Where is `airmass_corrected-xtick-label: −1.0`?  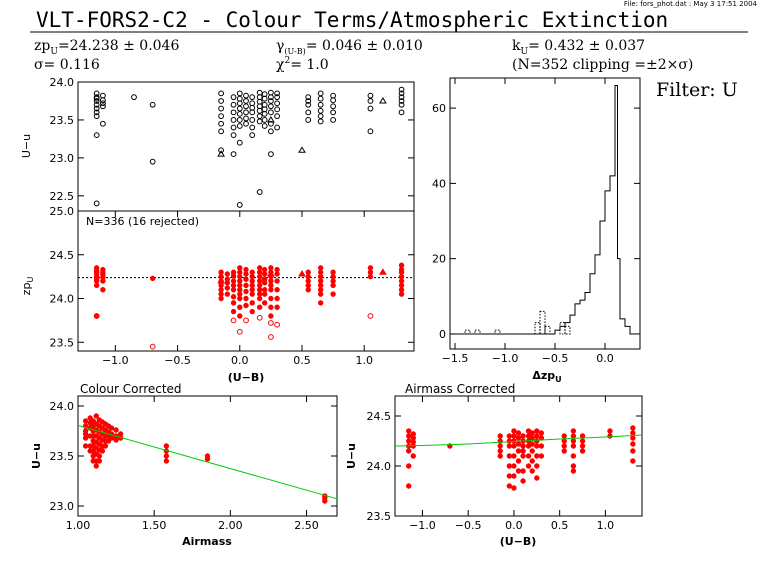 airmass_corrected-xtick-label: −1.0 is located at coordinates (422, 525).